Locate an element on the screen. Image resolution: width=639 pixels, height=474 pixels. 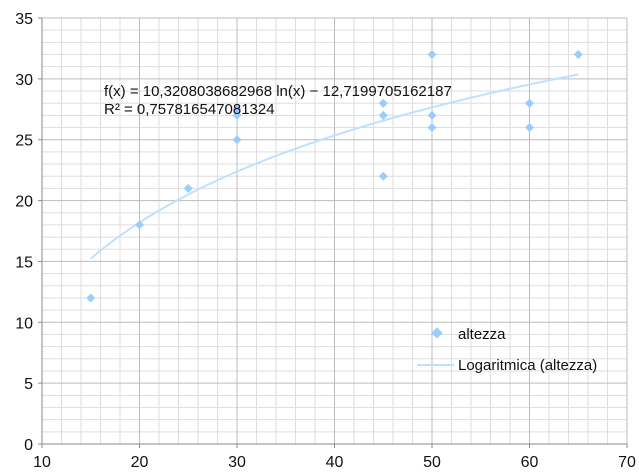
y-tick-label: 35 is located at coordinates (24, 19).